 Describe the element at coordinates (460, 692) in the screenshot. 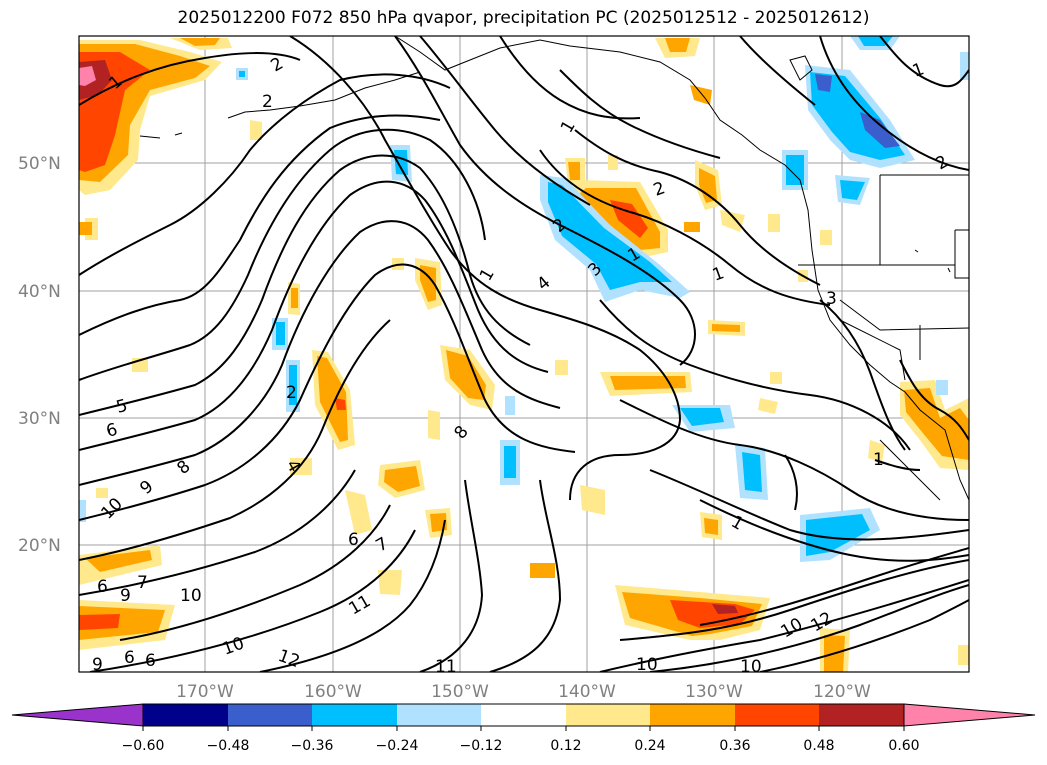

I see `lon-label-150w: 150°W` at that location.